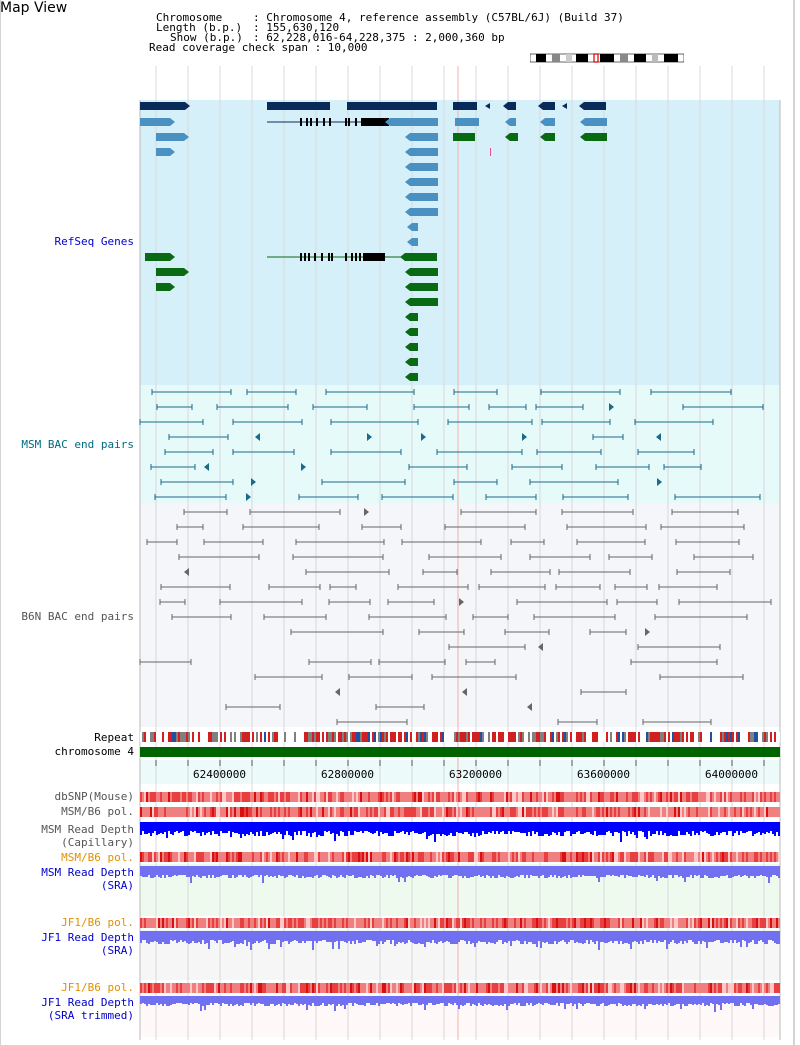  Describe the element at coordinates (97, 922) in the screenshot. I see `track-label-jf1-b6-pol: JF1/B6 pol.` at that location.